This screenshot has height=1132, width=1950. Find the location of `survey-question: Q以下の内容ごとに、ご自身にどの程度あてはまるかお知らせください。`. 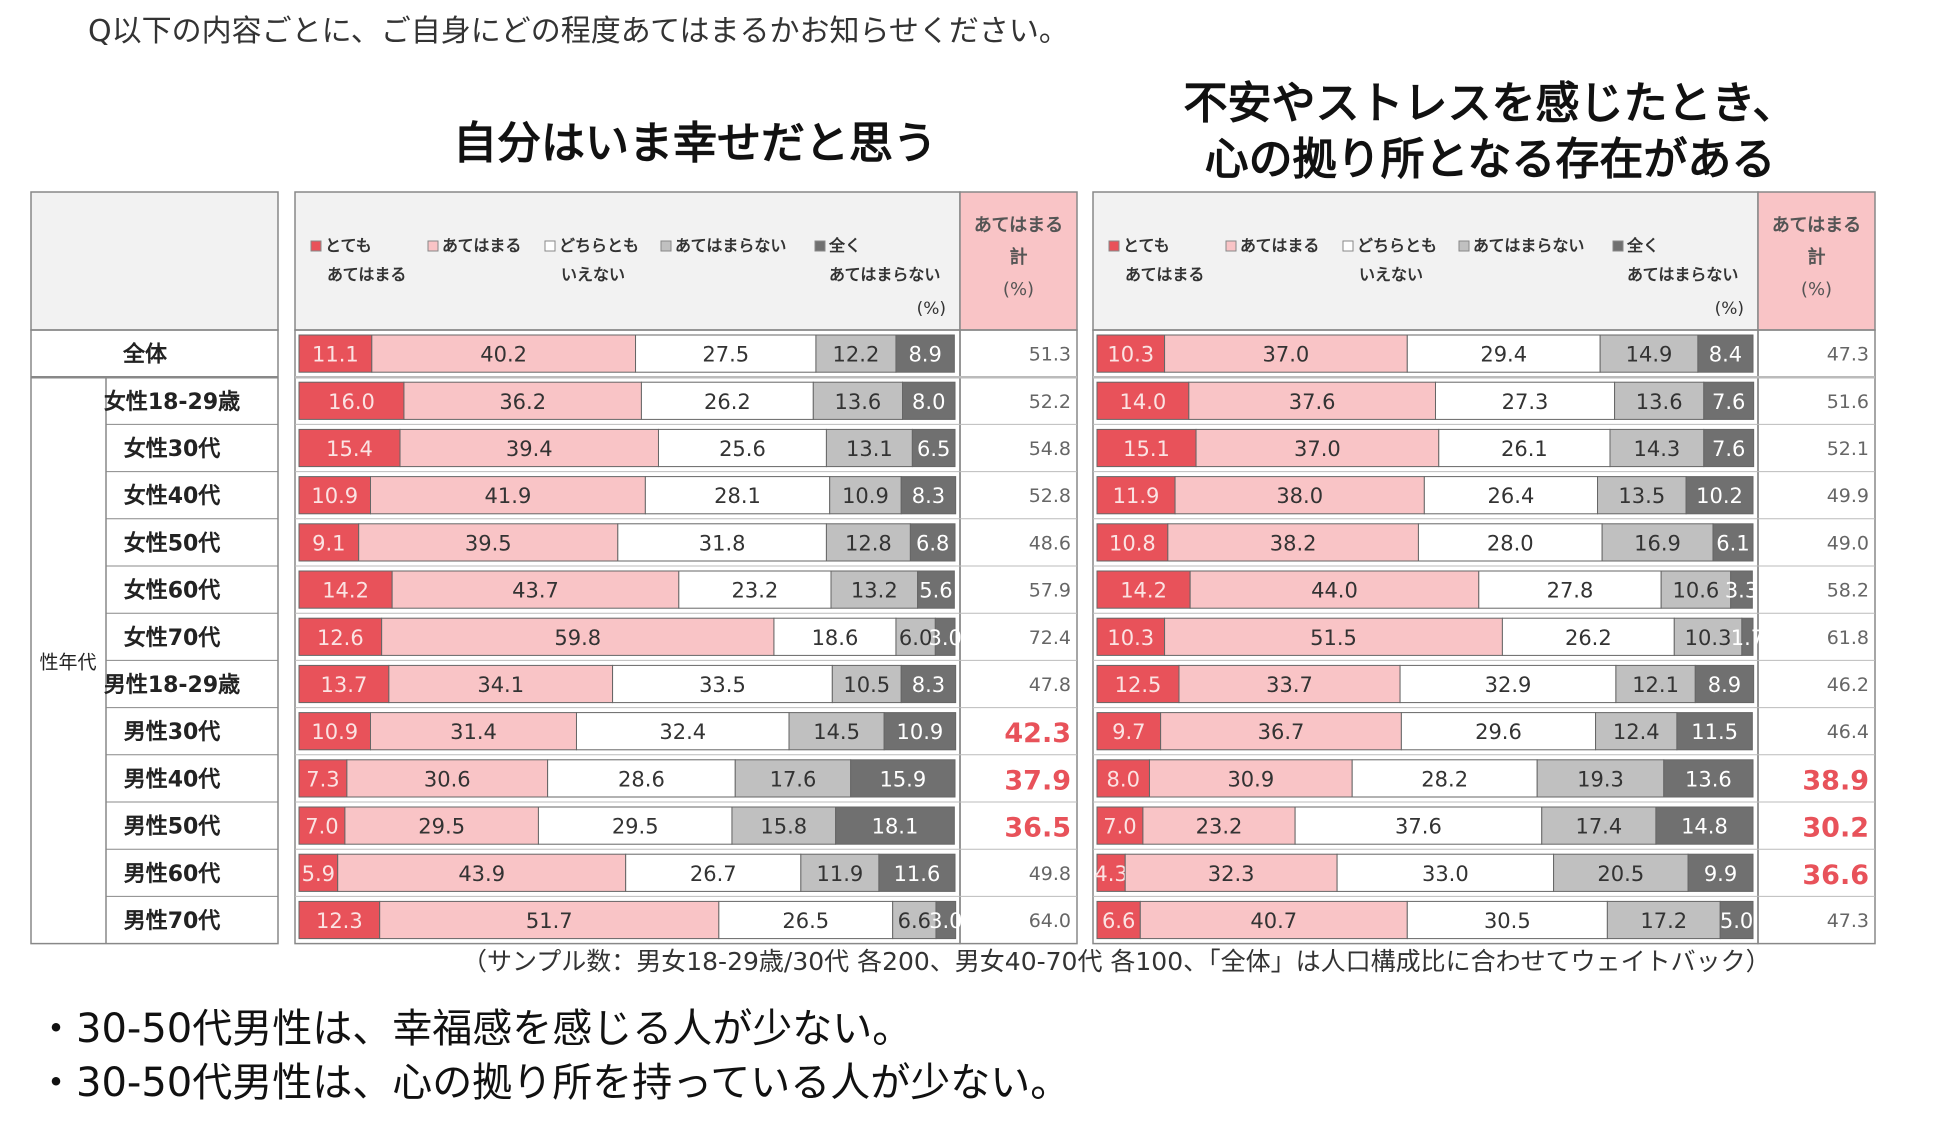

survey-question: Q以下の内容ごとに、ご自身にどの程度あてはまるかお知らせください。 is located at coordinates (578, 31).